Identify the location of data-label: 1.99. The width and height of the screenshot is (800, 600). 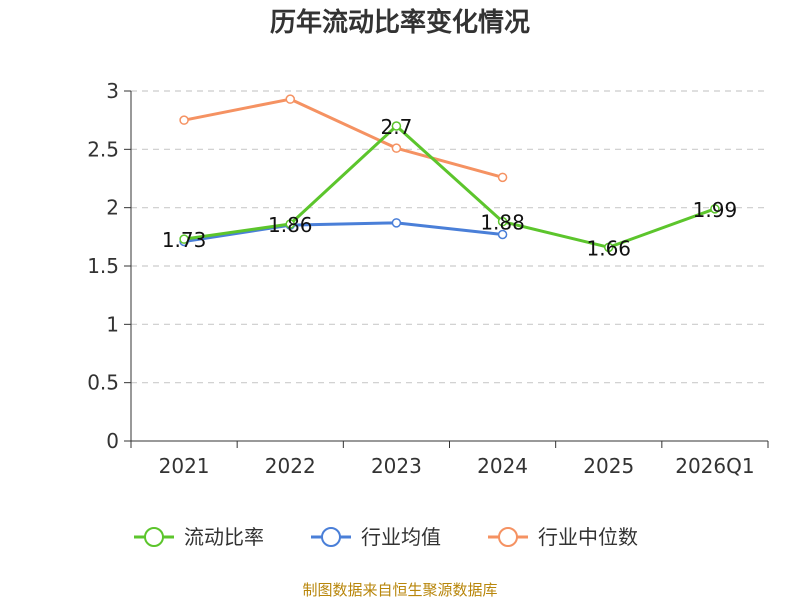
(715, 210).